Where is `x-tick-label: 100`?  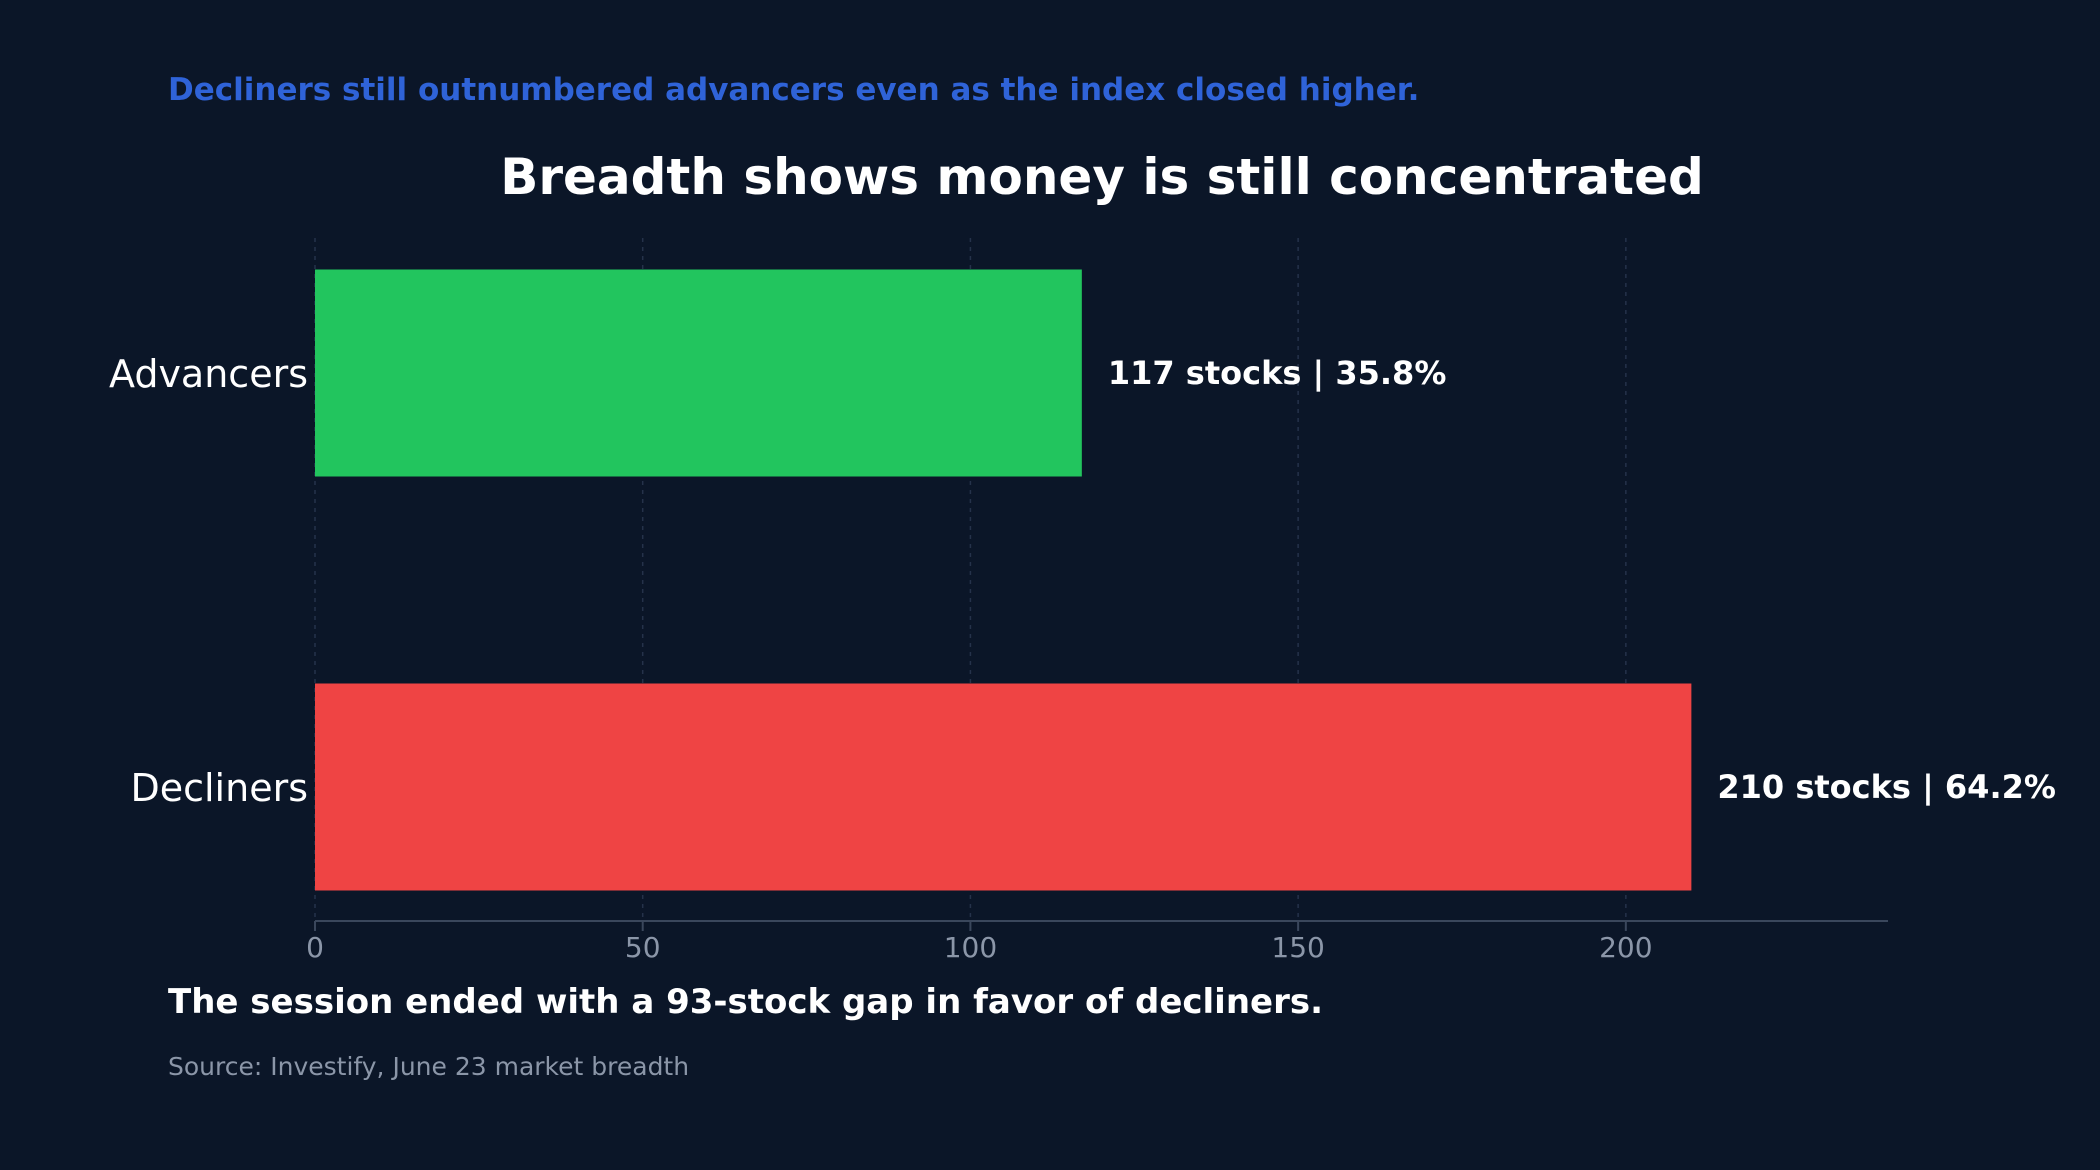 x-tick-label: 100 is located at coordinates (970, 947).